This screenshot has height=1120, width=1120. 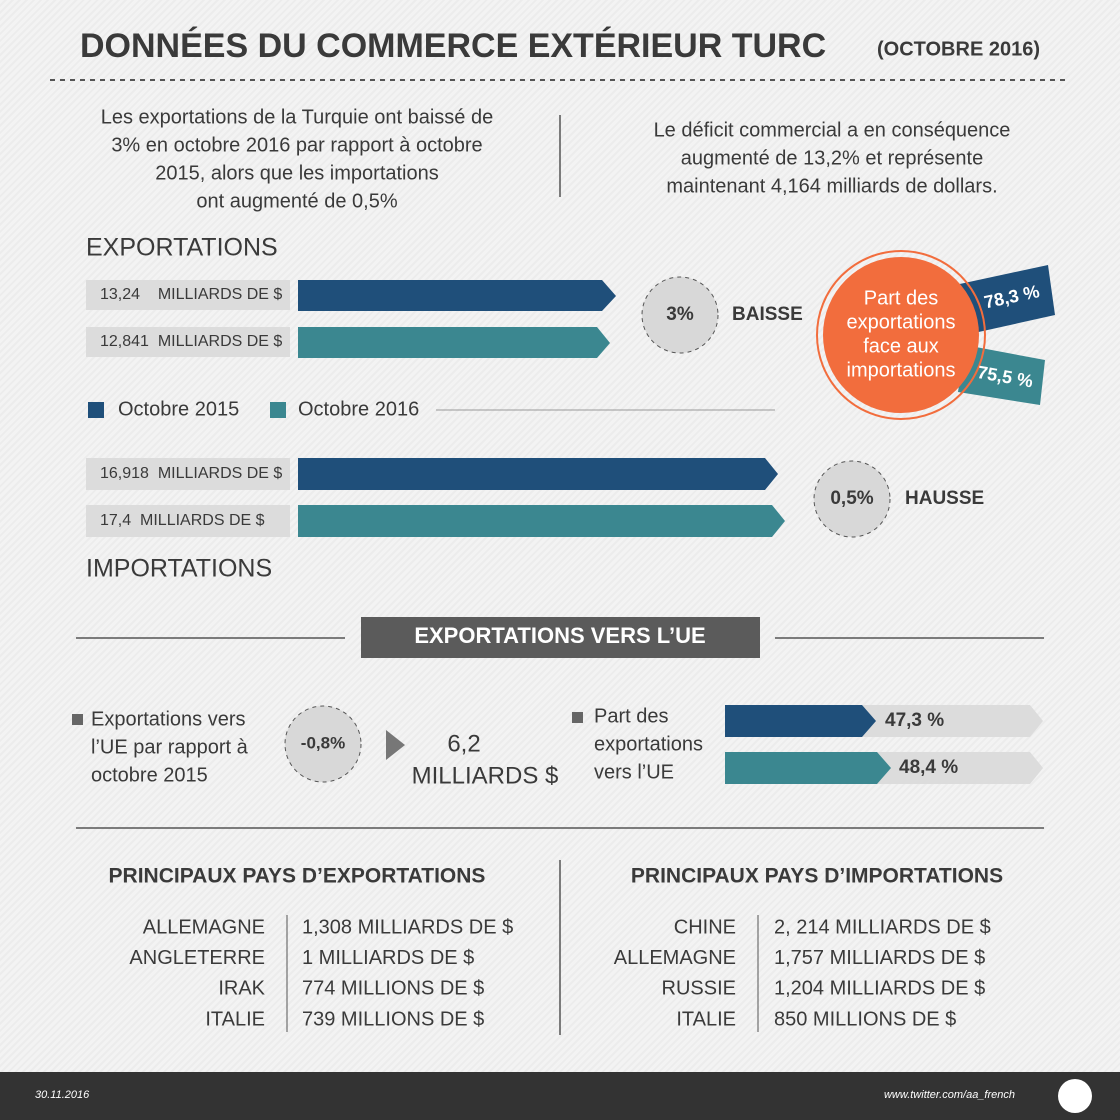 What do you see at coordinates (928, 767) in the screenshot?
I see `eu-share: 48,4 %` at bounding box center [928, 767].